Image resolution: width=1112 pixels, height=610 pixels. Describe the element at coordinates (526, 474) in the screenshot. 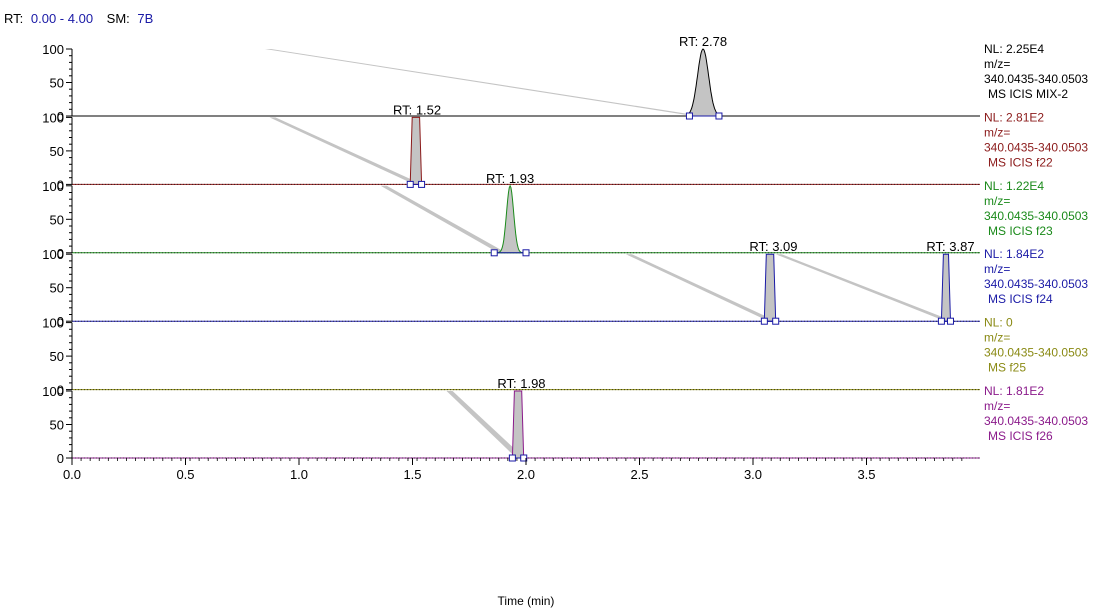

I see `x-tick-label: 2.0` at that location.